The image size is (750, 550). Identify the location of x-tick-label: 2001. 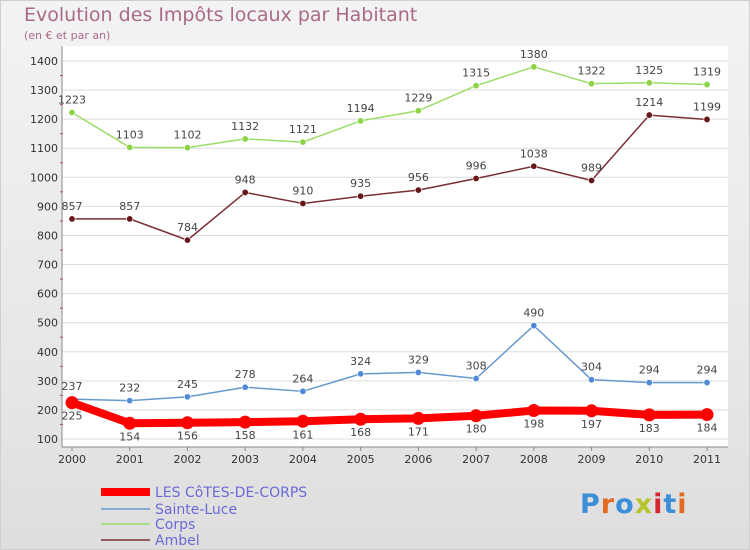
(130, 459).